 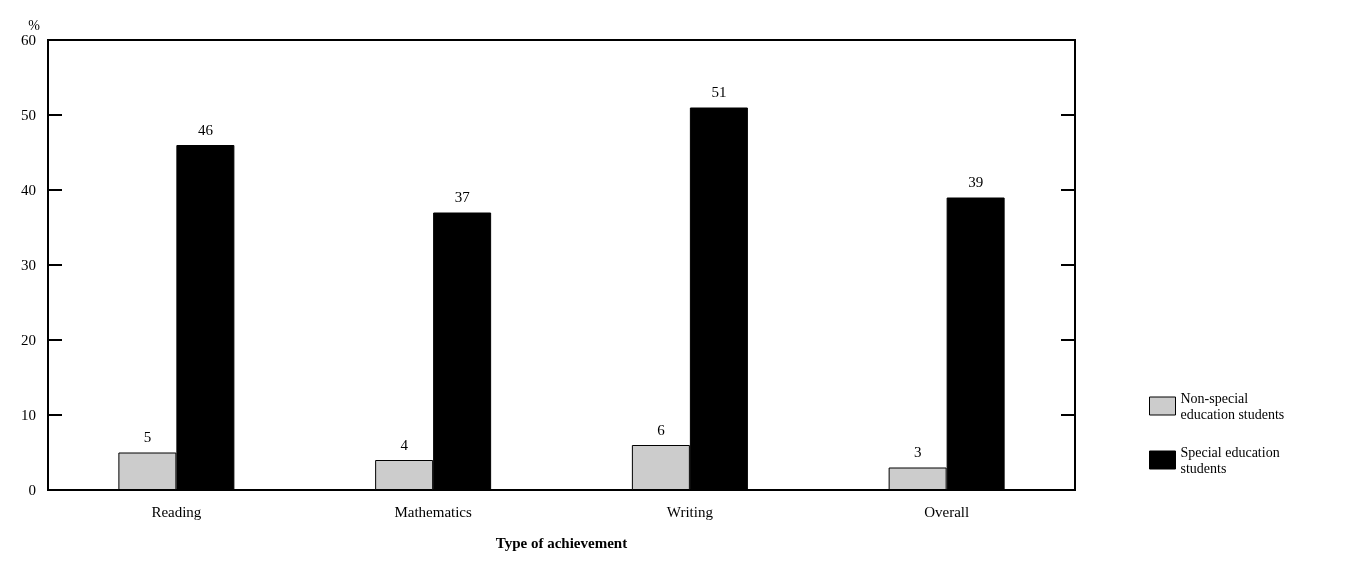 What do you see at coordinates (690, 511) in the screenshot?
I see `x-tick-label: Writing` at bounding box center [690, 511].